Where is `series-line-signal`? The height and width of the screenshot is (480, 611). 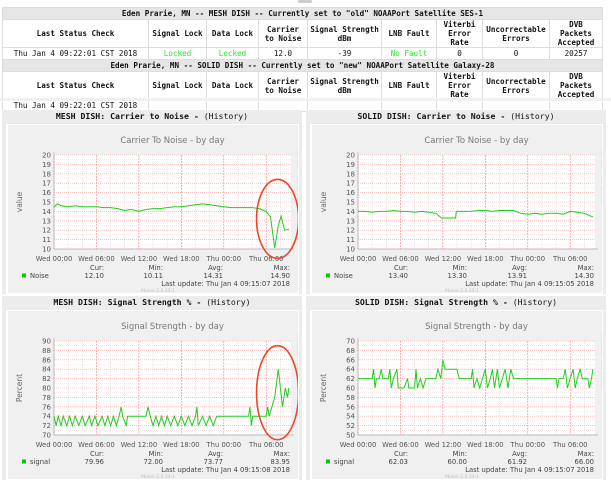
series-line-signal is located at coordinates (476, 374).